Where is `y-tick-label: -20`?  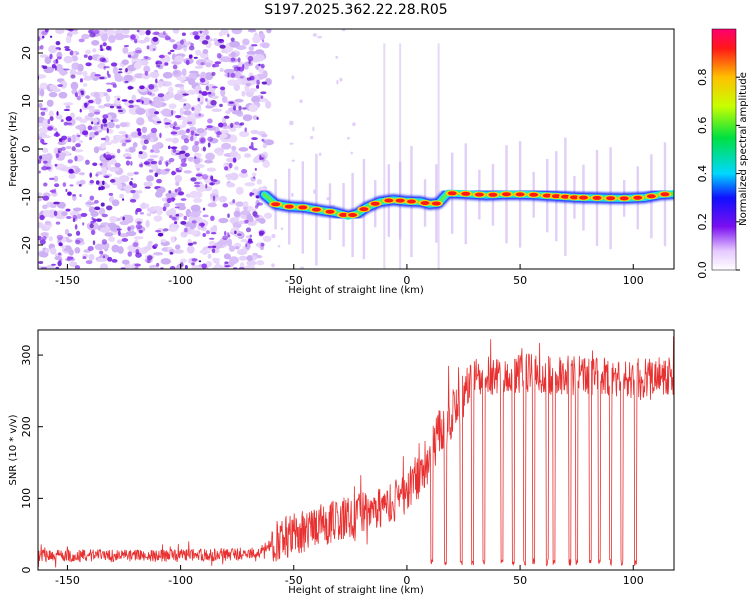
y-tick-label: -20 is located at coordinates (26, 245).